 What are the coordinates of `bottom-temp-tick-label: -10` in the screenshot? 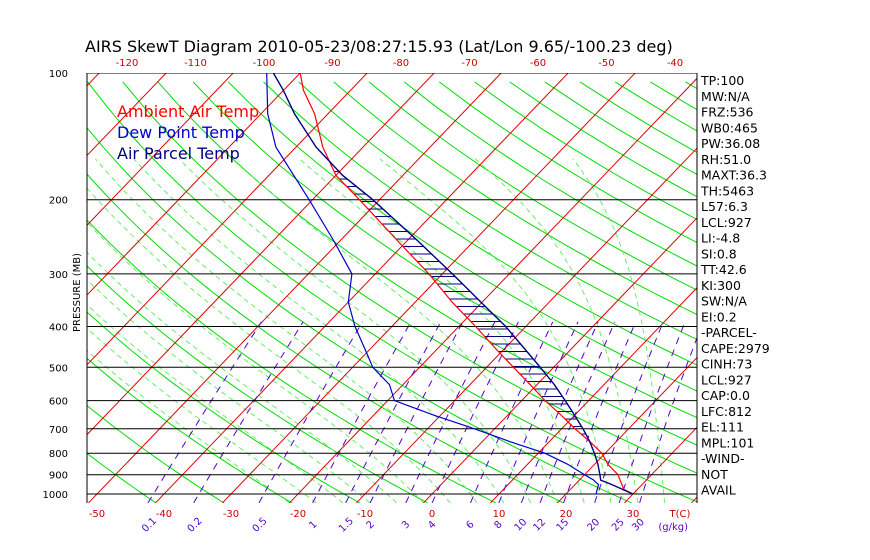 It's located at (365, 514).